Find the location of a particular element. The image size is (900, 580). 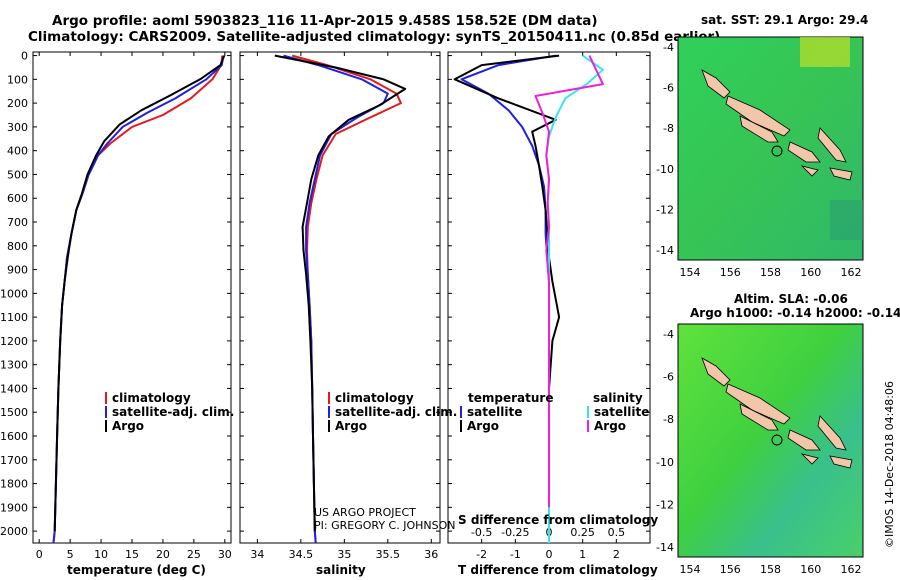

sla-map-lon-tick-label: 156 is located at coordinates (730, 569).